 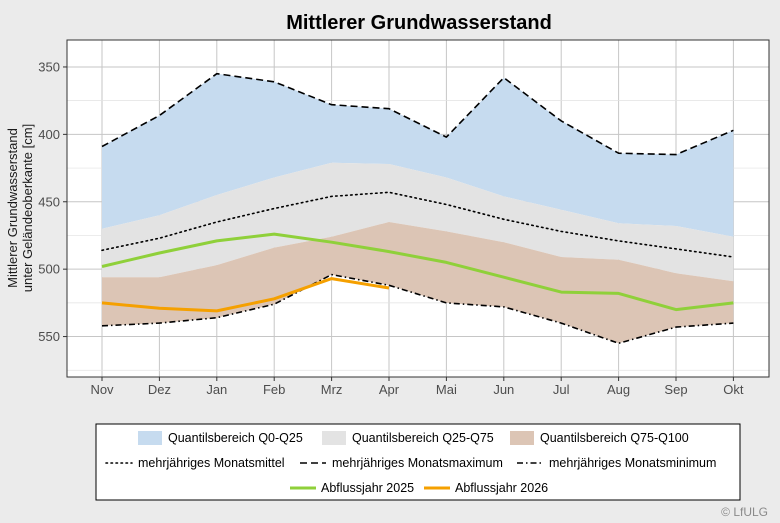 I want to click on x-axis: Nov Dez Jan Feb Mrz Apr Mai Jun Jul Aug Sep Okt, so click(x=417, y=387).